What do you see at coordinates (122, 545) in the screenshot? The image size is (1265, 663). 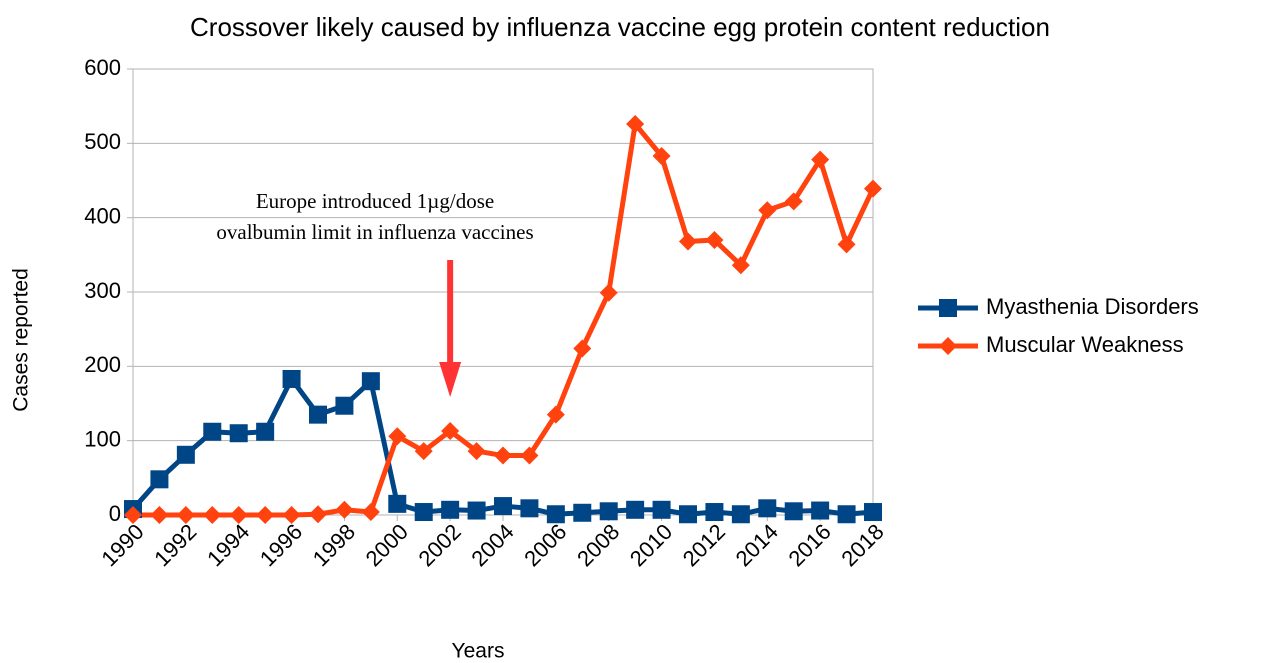 I see `x-tick-label: 1990` at bounding box center [122, 545].